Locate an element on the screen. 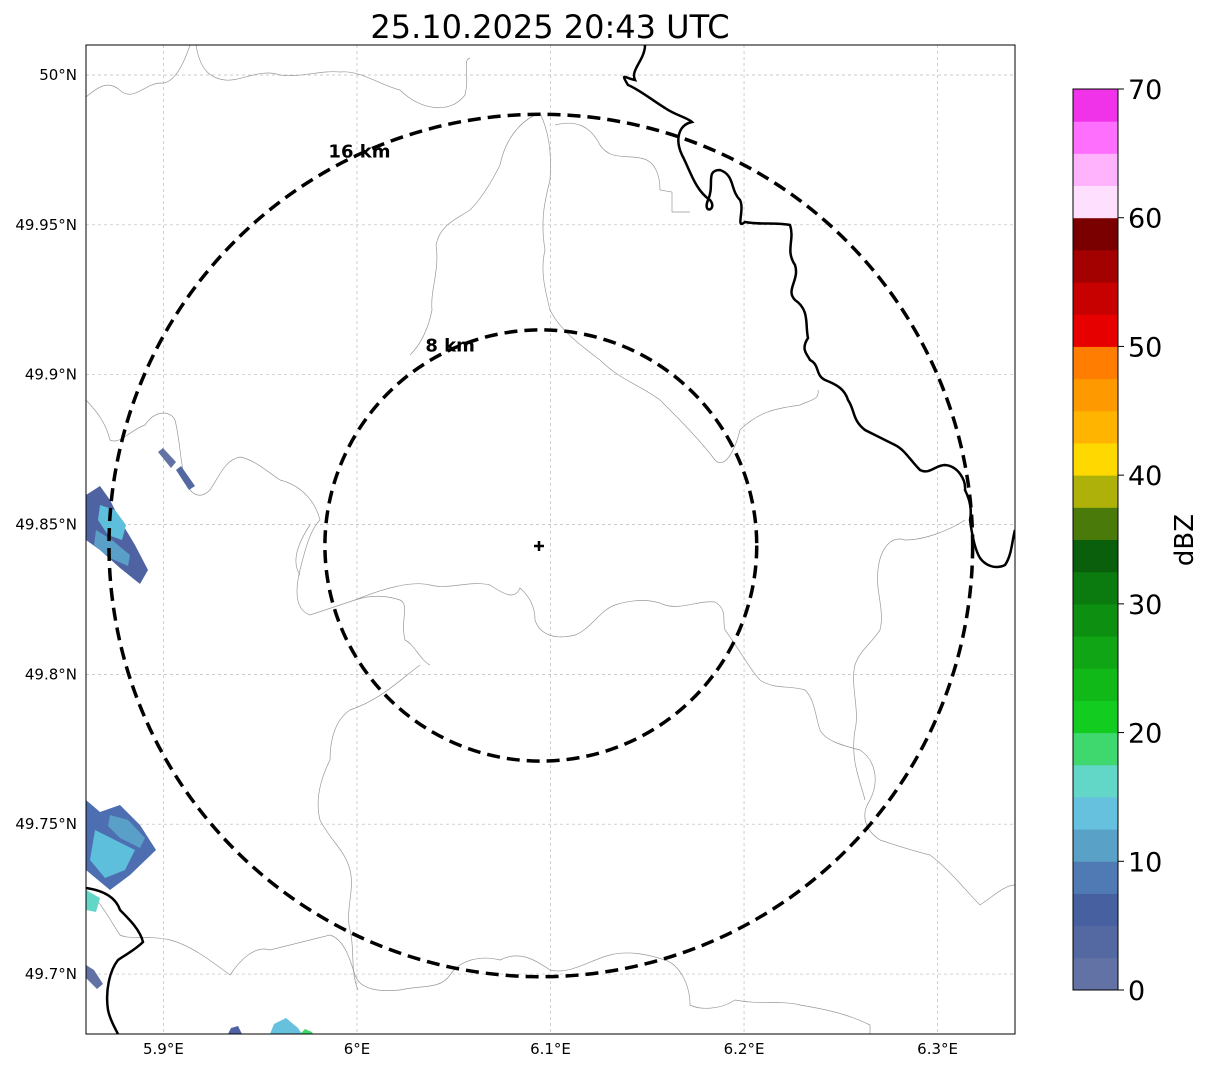  lat-tick-label: 50°N is located at coordinates (58, 75).